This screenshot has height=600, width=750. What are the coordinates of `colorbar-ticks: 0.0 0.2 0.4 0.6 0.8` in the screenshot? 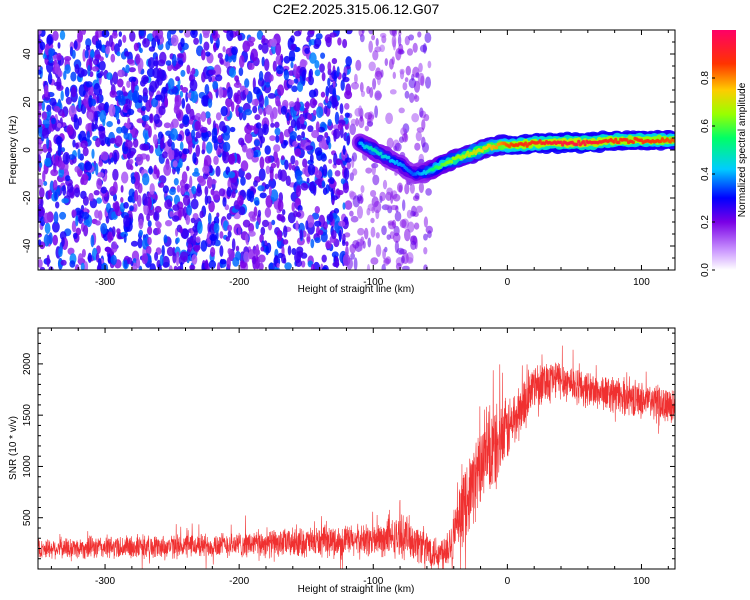 It's located at (707, 174).